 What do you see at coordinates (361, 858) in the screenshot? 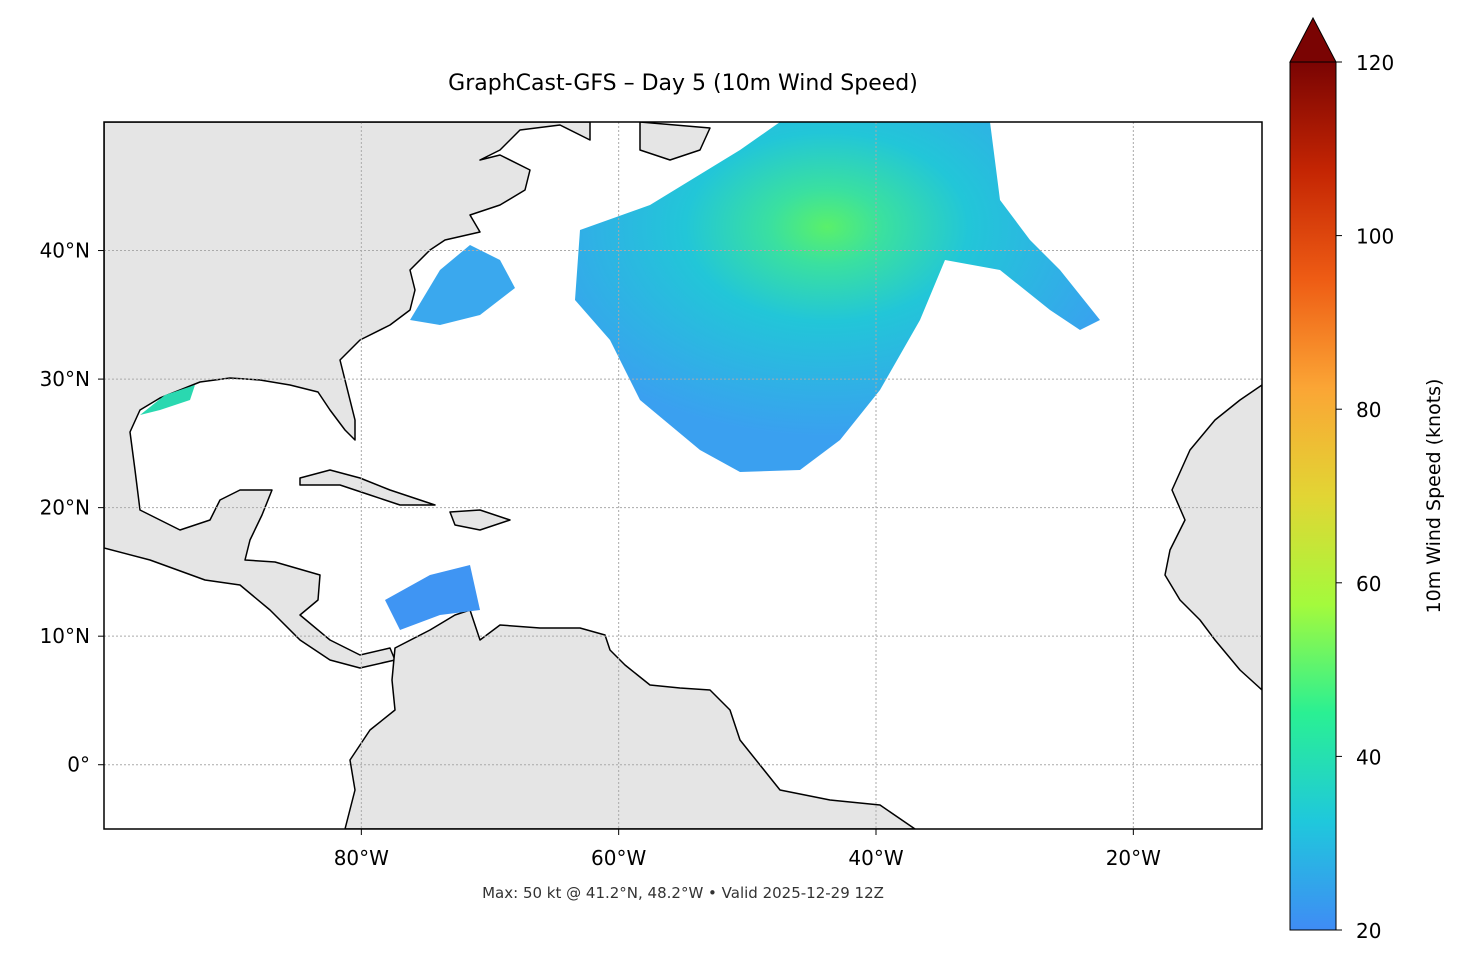
I see `x-tick-label: 80°W` at bounding box center [361, 858].